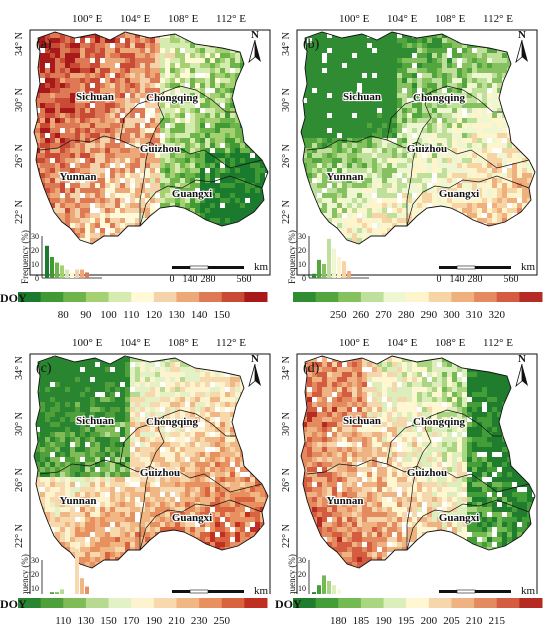 The height and width of the screenshot is (632, 550). I want to click on histogram-bar, so click(339, 267).